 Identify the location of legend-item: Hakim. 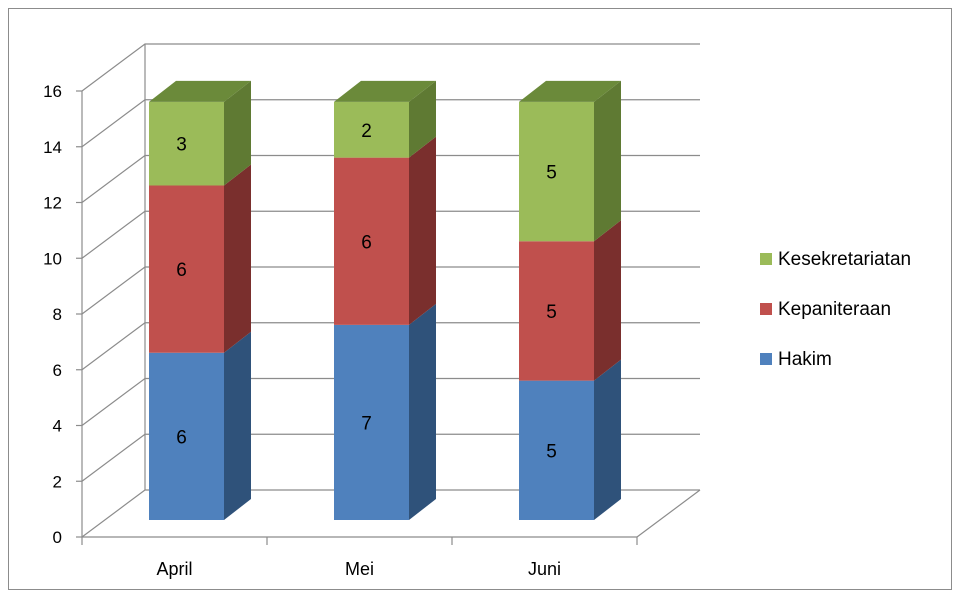
(796, 359).